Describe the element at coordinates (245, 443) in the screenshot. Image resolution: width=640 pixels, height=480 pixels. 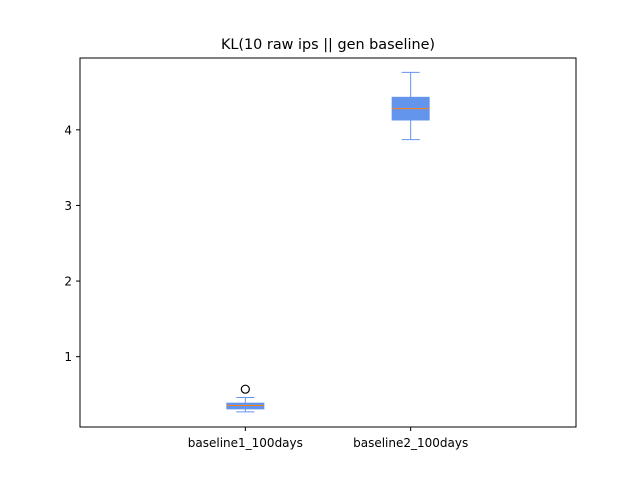
I see `x-tick-label: baseline1_100days` at that location.